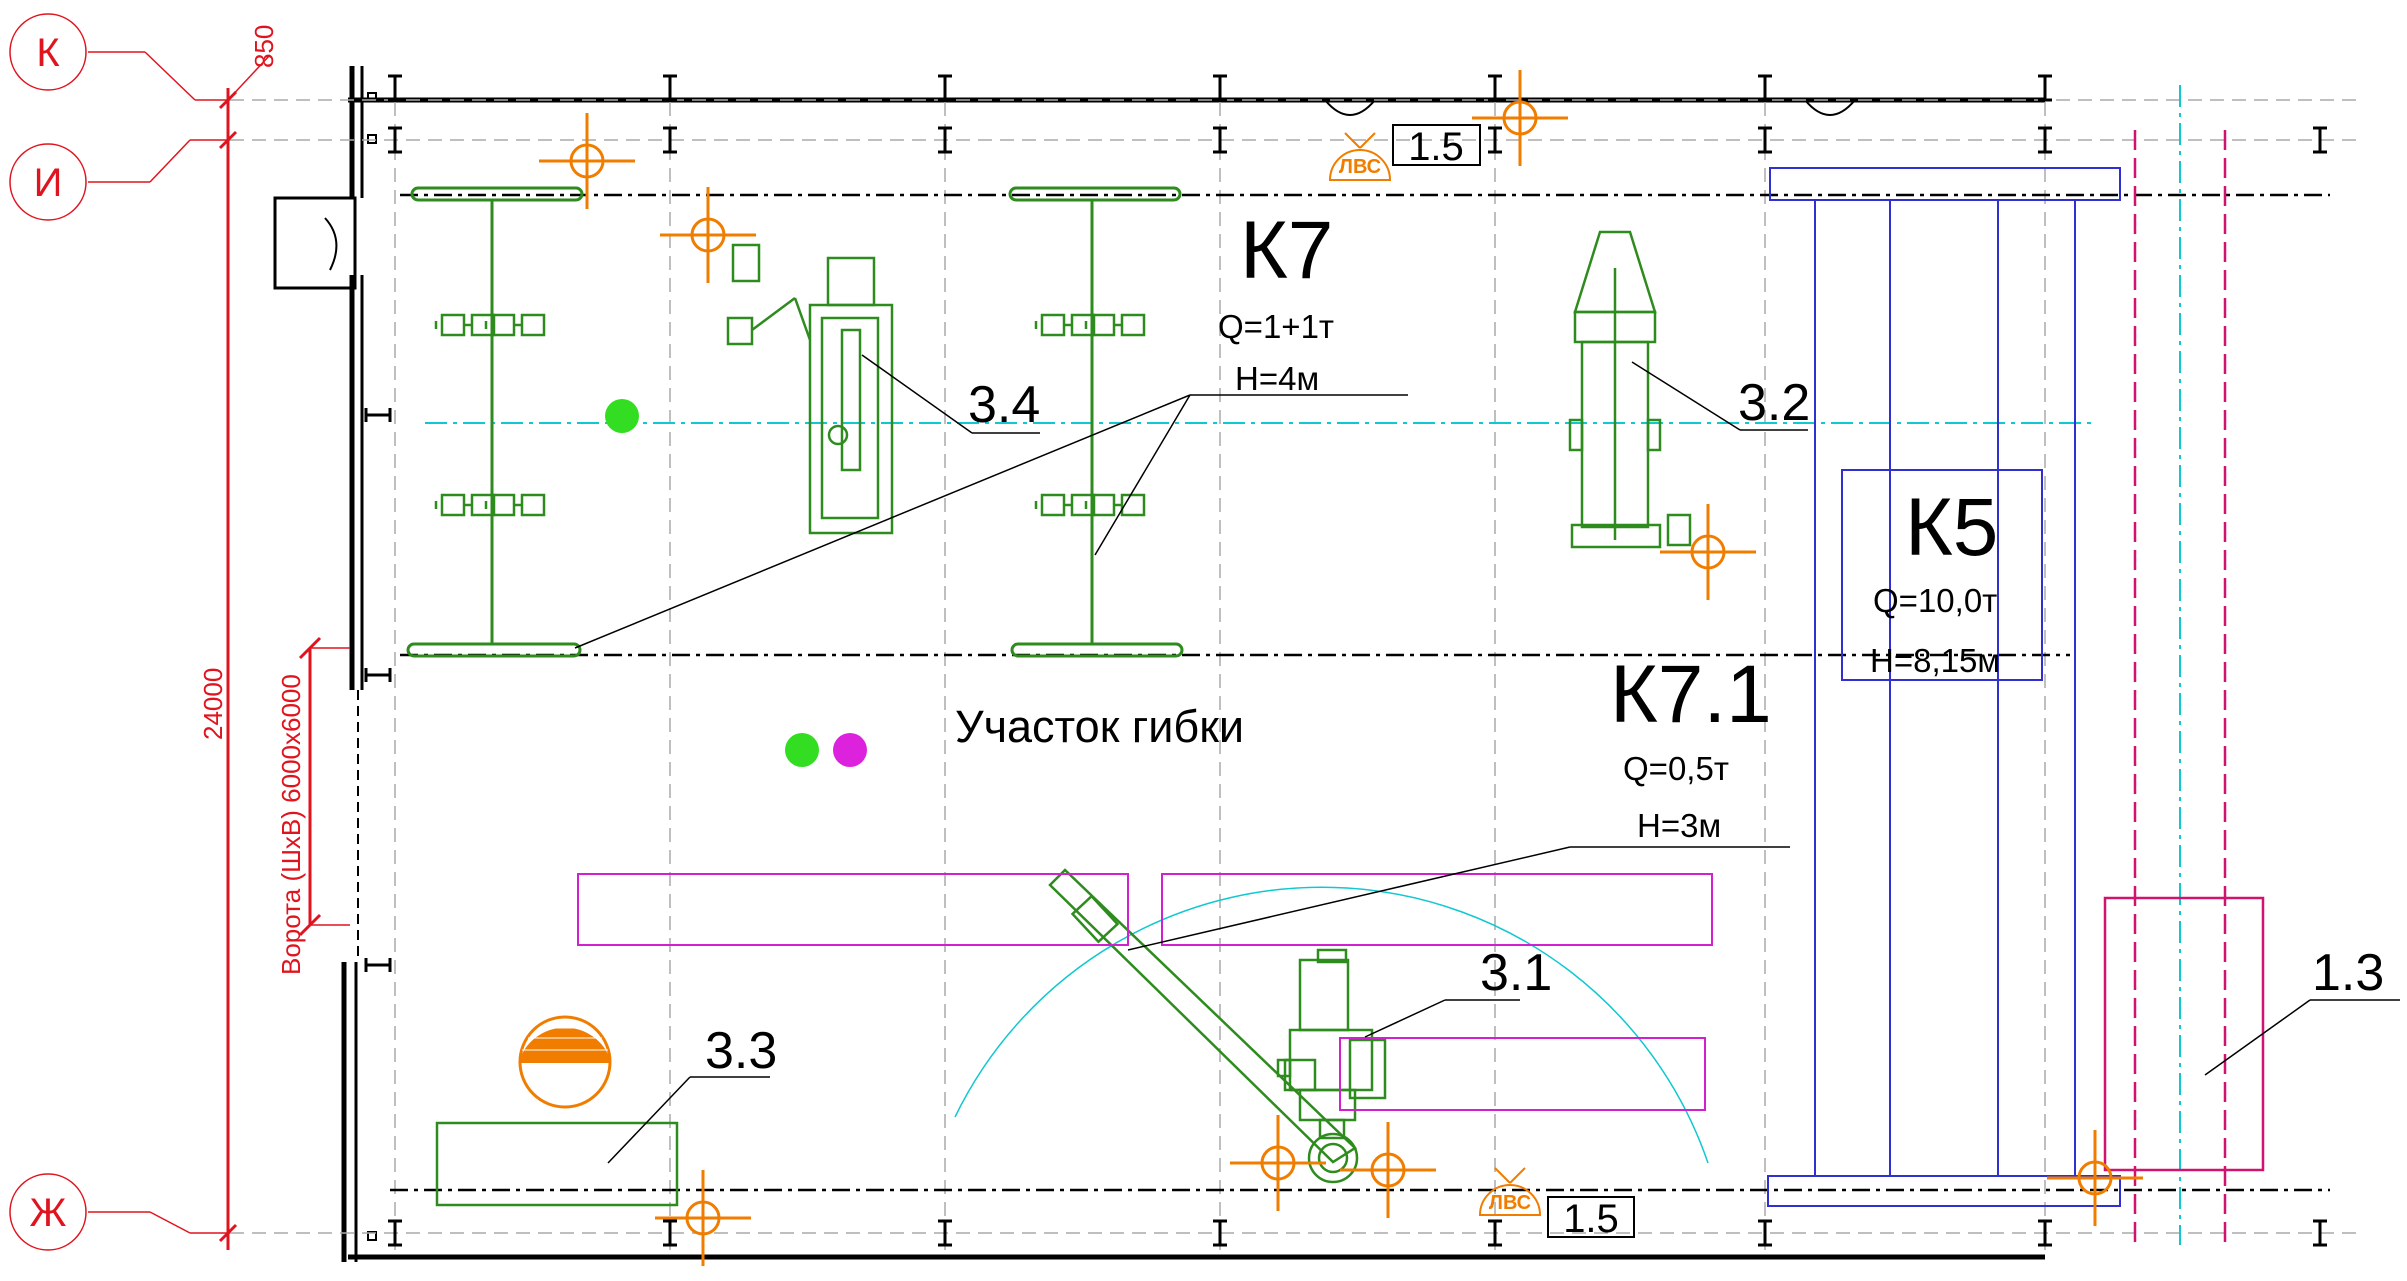 Image resolution: width=2407 pixels, height=1281 pixels. Describe the element at coordinates (2348, 973) in the screenshot. I see `label-1-3: 1.3` at that location.